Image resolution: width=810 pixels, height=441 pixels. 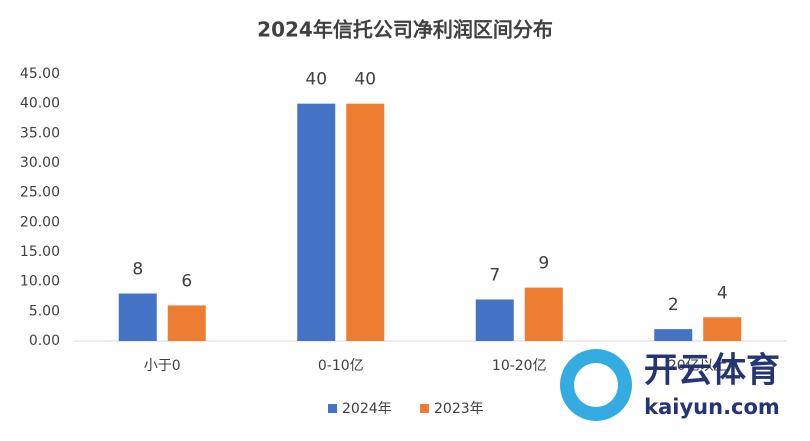 I want to click on value-label: 2, so click(x=673, y=305).